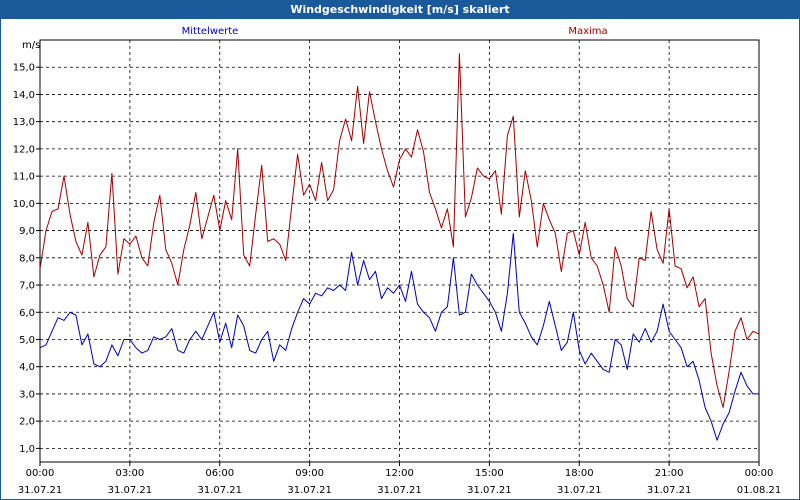 The width and height of the screenshot is (800, 500). I want to click on x-tick-time: 03:00, so click(129, 473).